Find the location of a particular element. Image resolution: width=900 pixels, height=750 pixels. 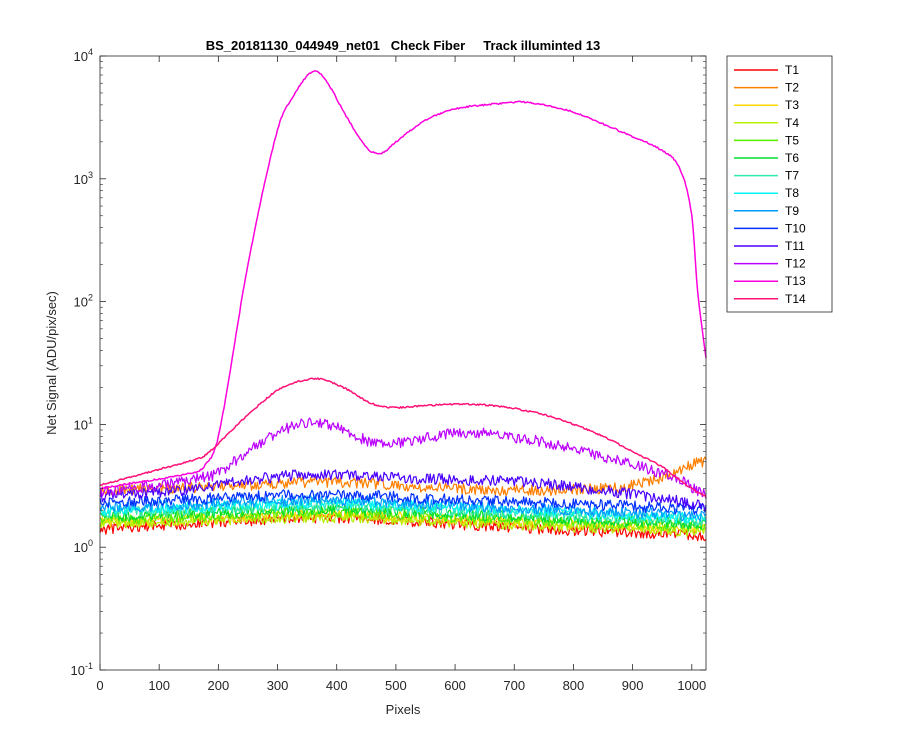

legend-label: T9 is located at coordinates (792, 211).